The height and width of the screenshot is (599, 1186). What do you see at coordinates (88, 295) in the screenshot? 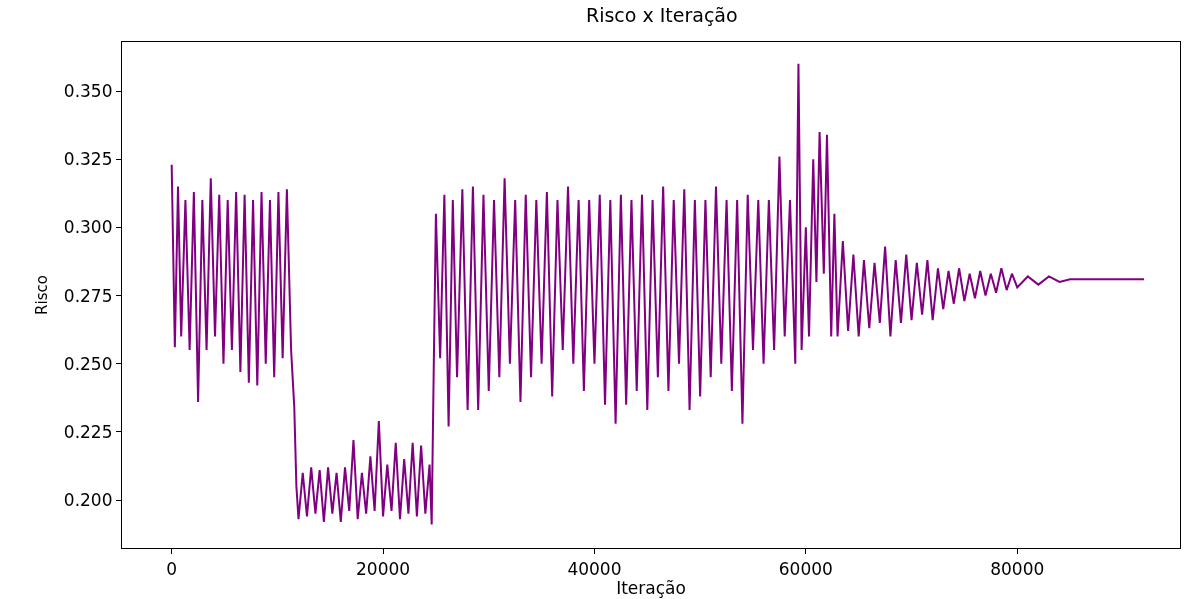
I see `y-tick-label: 0.275` at bounding box center [88, 295].